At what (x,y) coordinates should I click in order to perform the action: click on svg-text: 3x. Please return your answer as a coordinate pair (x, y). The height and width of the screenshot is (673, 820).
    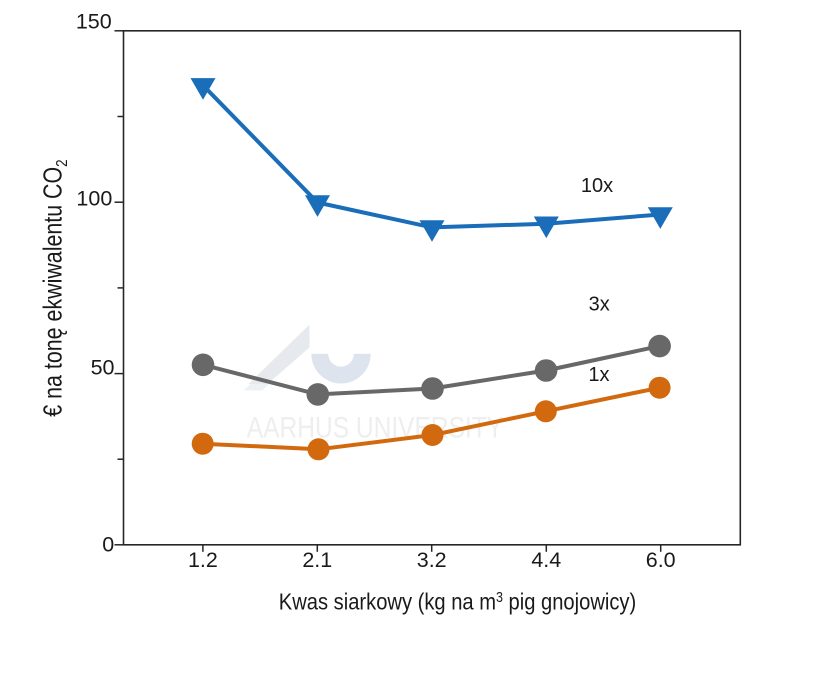
    Looking at the image, I should click on (599, 305).